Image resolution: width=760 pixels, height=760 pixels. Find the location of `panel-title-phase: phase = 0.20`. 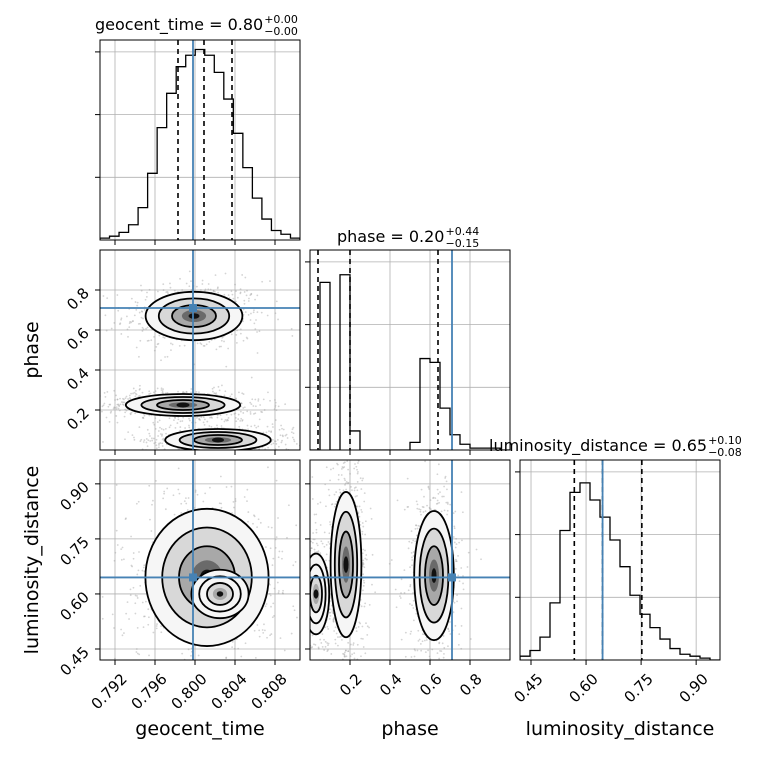

panel-title-phase: phase = 0.20 is located at coordinates (390, 236).